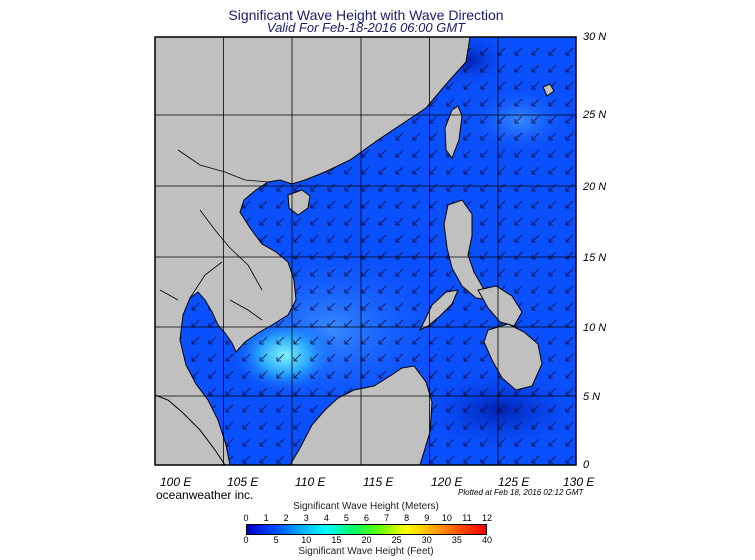 This screenshot has height=560, width=755. Describe the element at coordinates (246, 540) in the screenshot. I see `colorbar-feet-tick: 0` at that location.